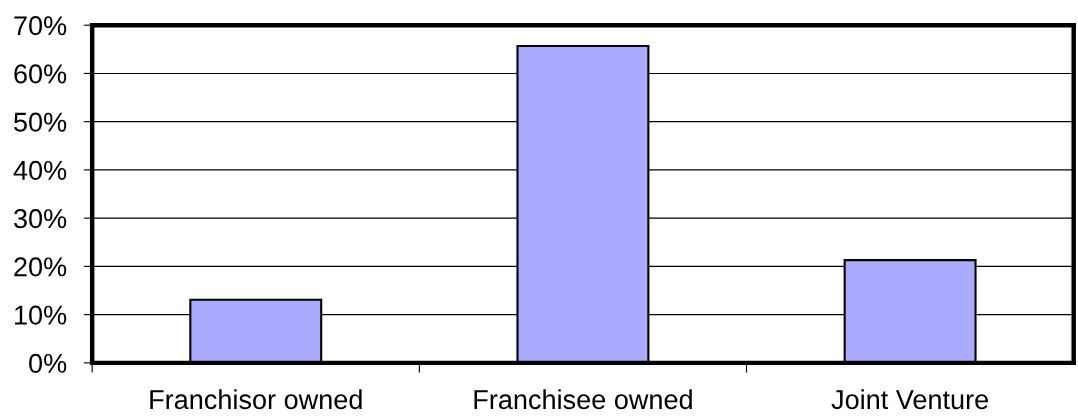  Describe the element at coordinates (583, 399) in the screenshot. I see `x-tick-label: Franchisee owned` at that location.